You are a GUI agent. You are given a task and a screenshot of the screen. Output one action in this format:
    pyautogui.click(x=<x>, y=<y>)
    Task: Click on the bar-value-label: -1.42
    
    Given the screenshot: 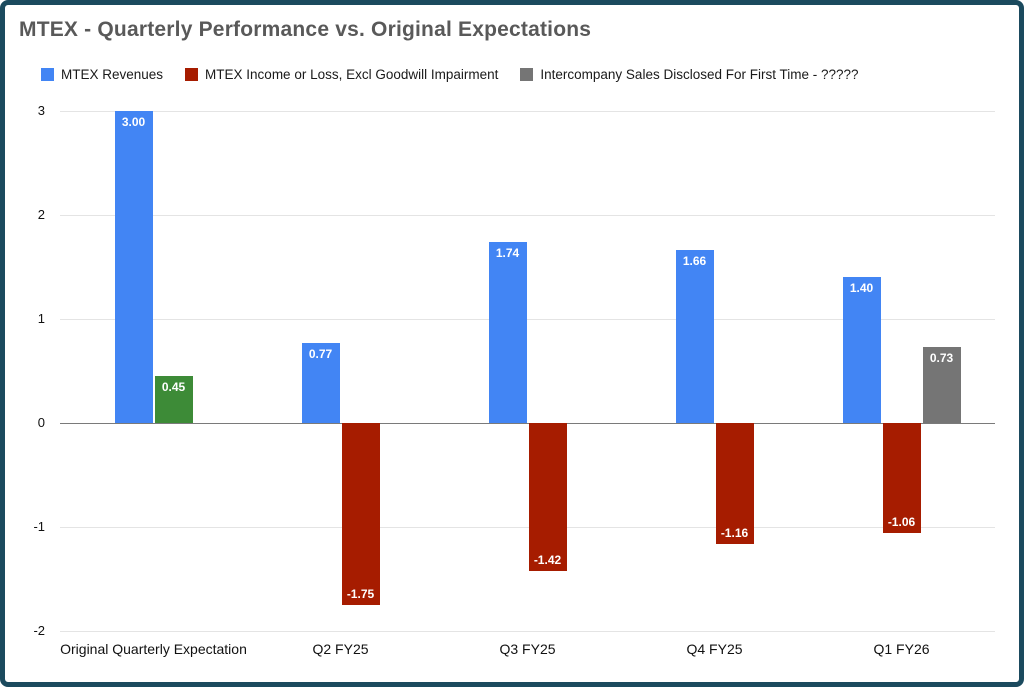 What is the action you would take?
    pyautogui.click(x=547, y=559)
    